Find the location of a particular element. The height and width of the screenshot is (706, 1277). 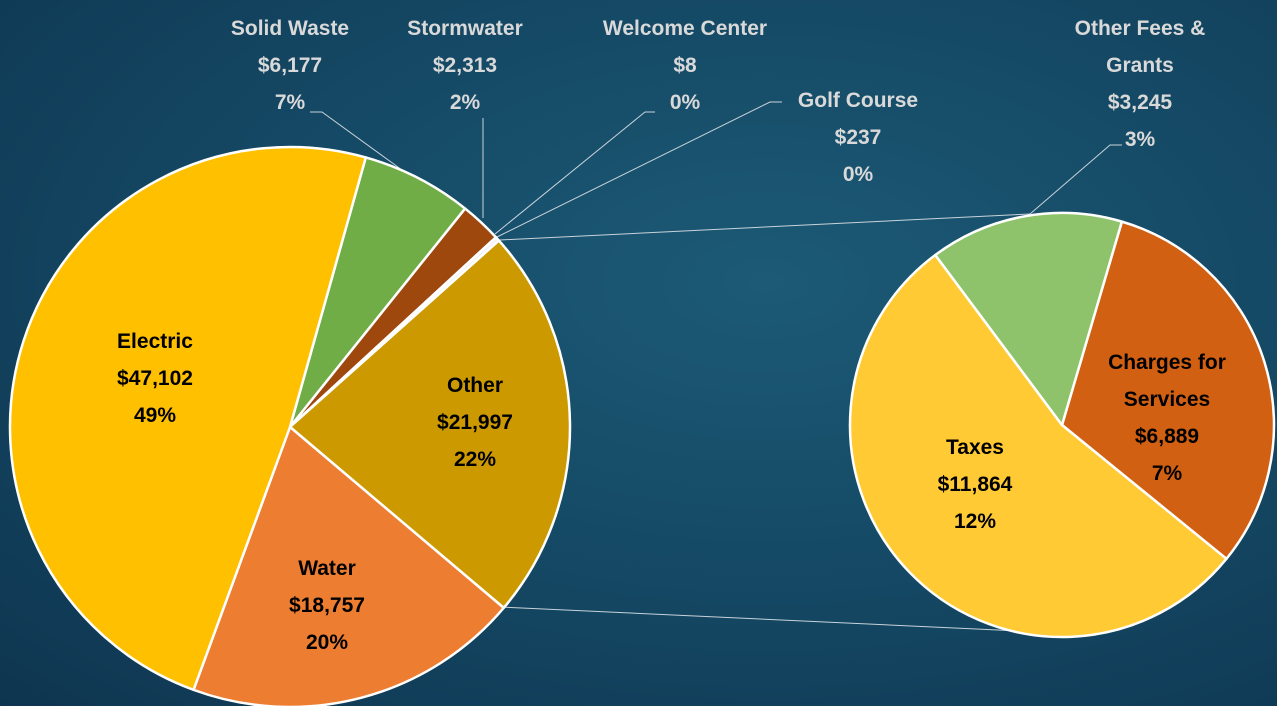

category-label: Welcome Center is located at coordinates (685, 28).